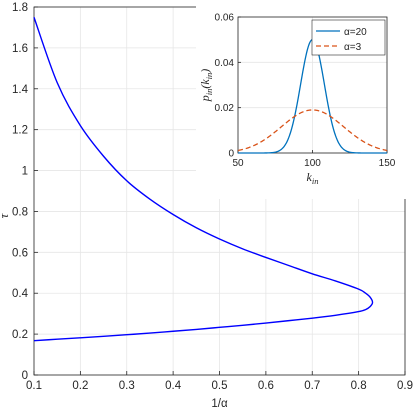  Describe the element at coordinates (25, 192) in the screenshot. I see `main-y-ticks: 0 0.2 0.4 0.6 0.8 1 1.2 1.4 1.6 1.8` at that location.